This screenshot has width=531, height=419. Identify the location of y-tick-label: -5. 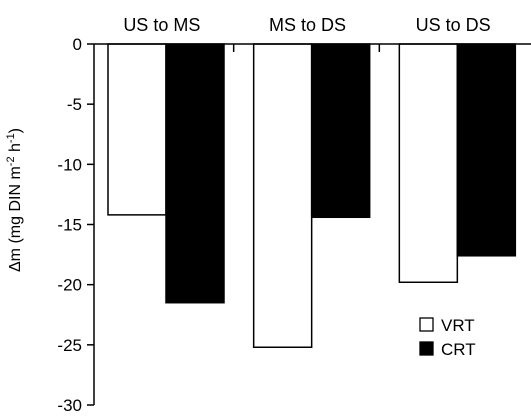
(74, 104).